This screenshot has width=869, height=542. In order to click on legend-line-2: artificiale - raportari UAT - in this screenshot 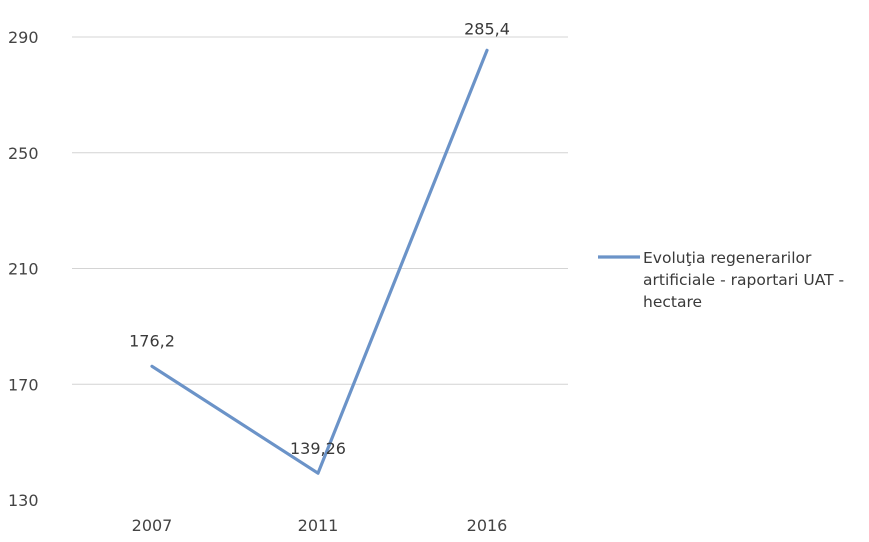, I will do `click(743, 280)`.